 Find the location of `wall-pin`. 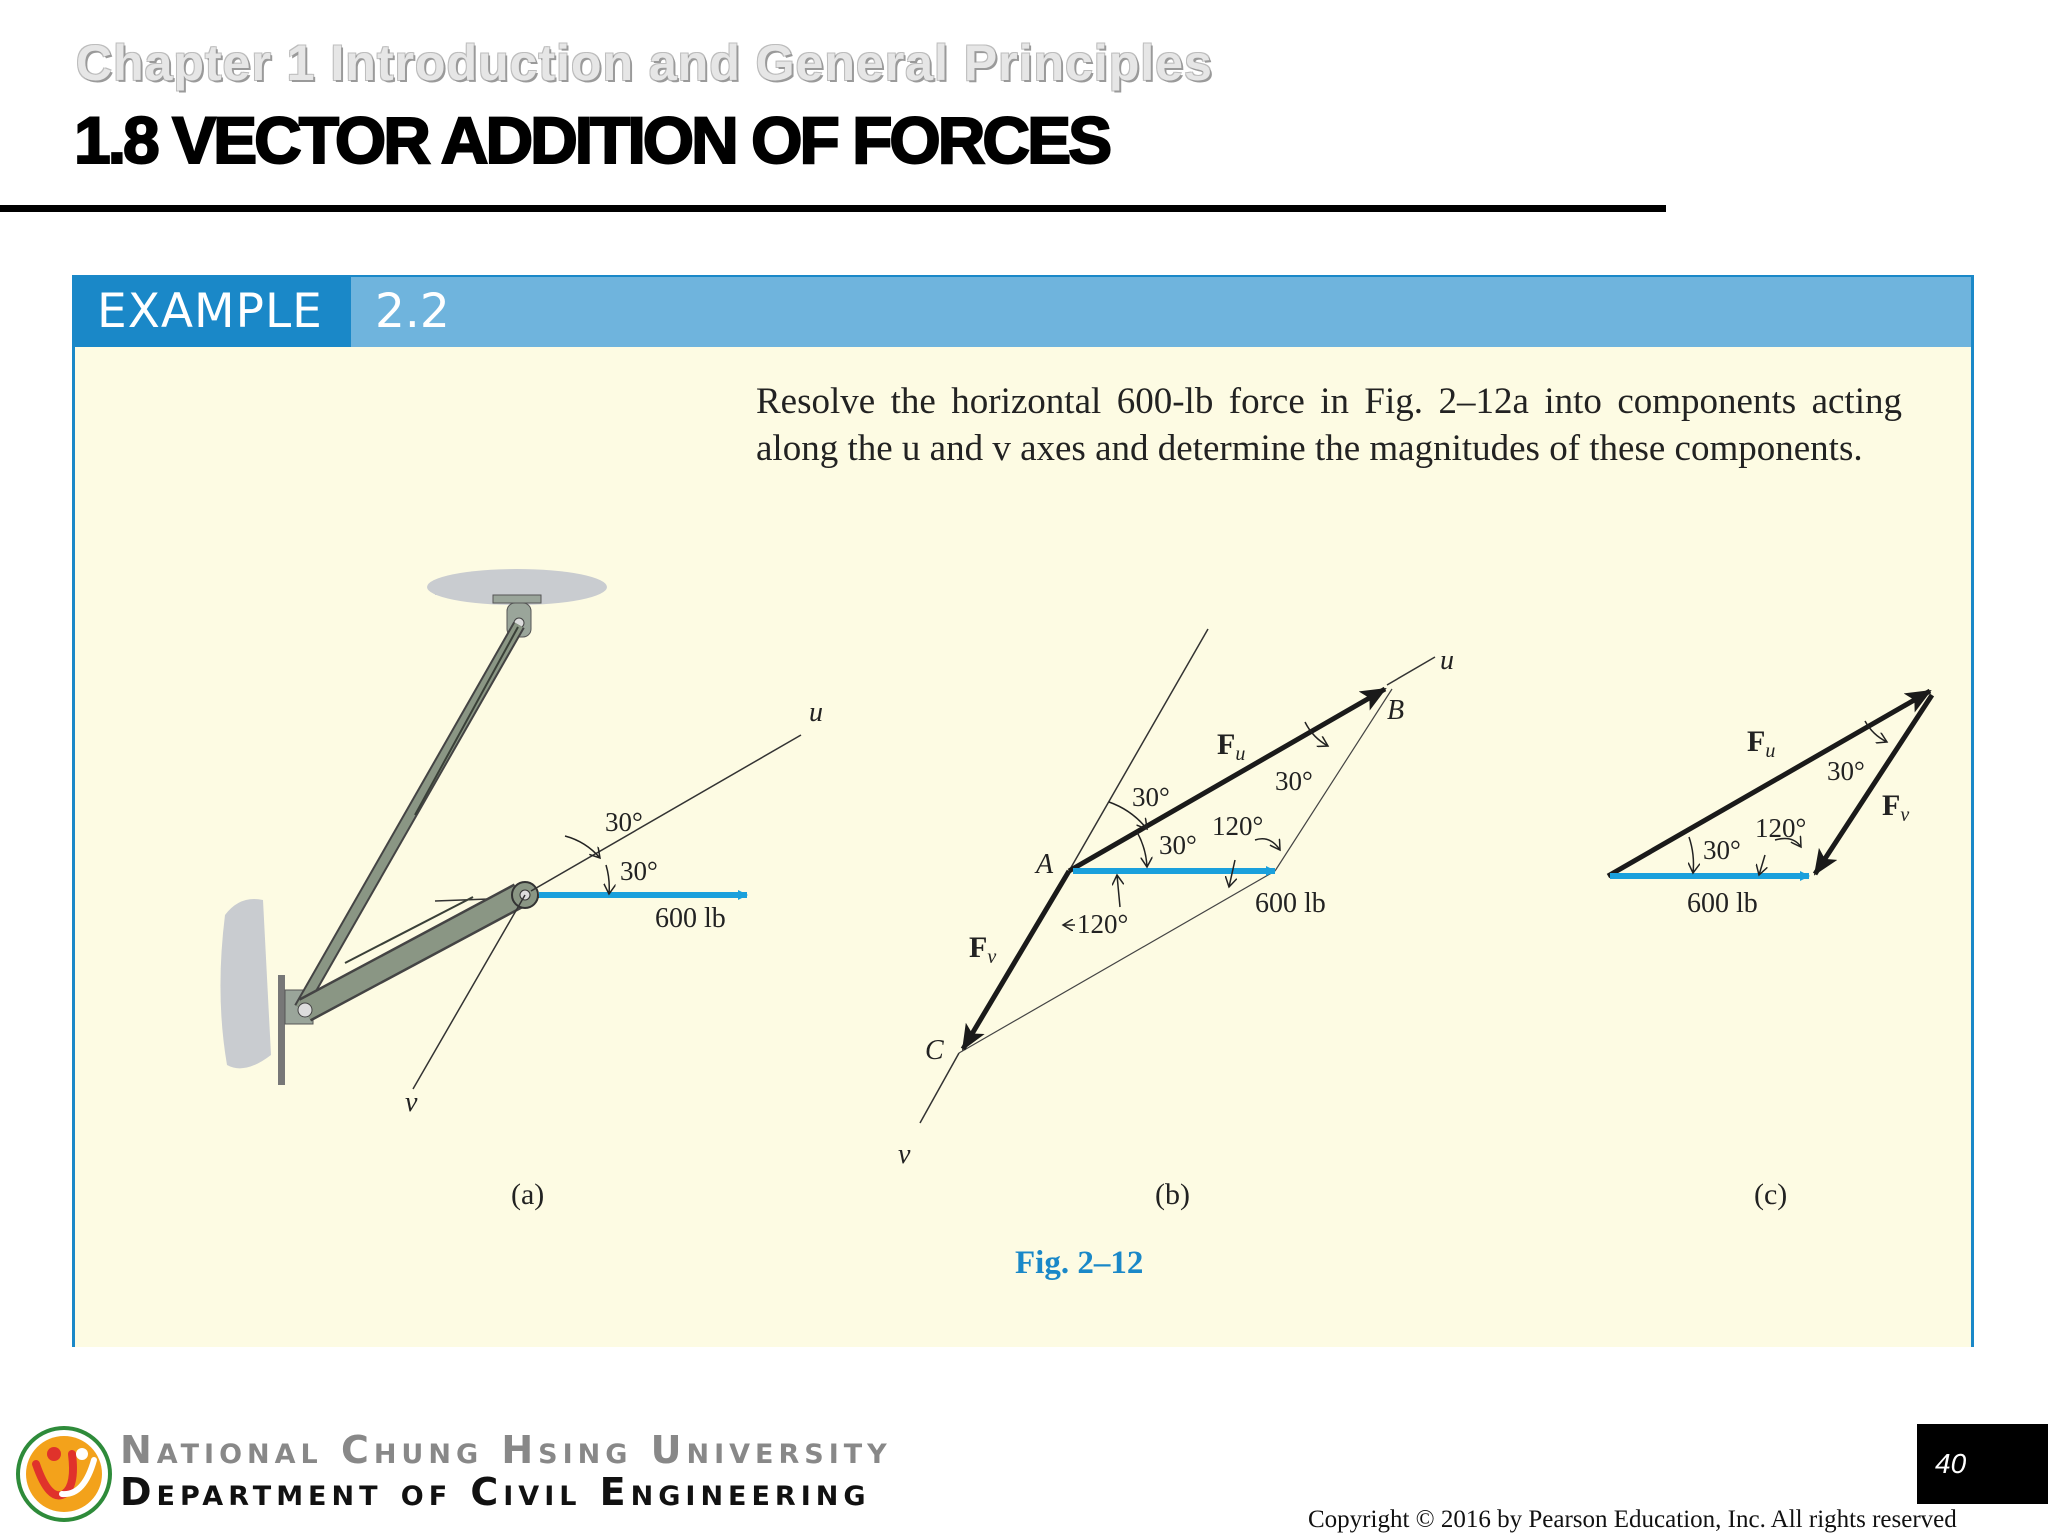

wall-pin is located at coordinates (305, 1010).